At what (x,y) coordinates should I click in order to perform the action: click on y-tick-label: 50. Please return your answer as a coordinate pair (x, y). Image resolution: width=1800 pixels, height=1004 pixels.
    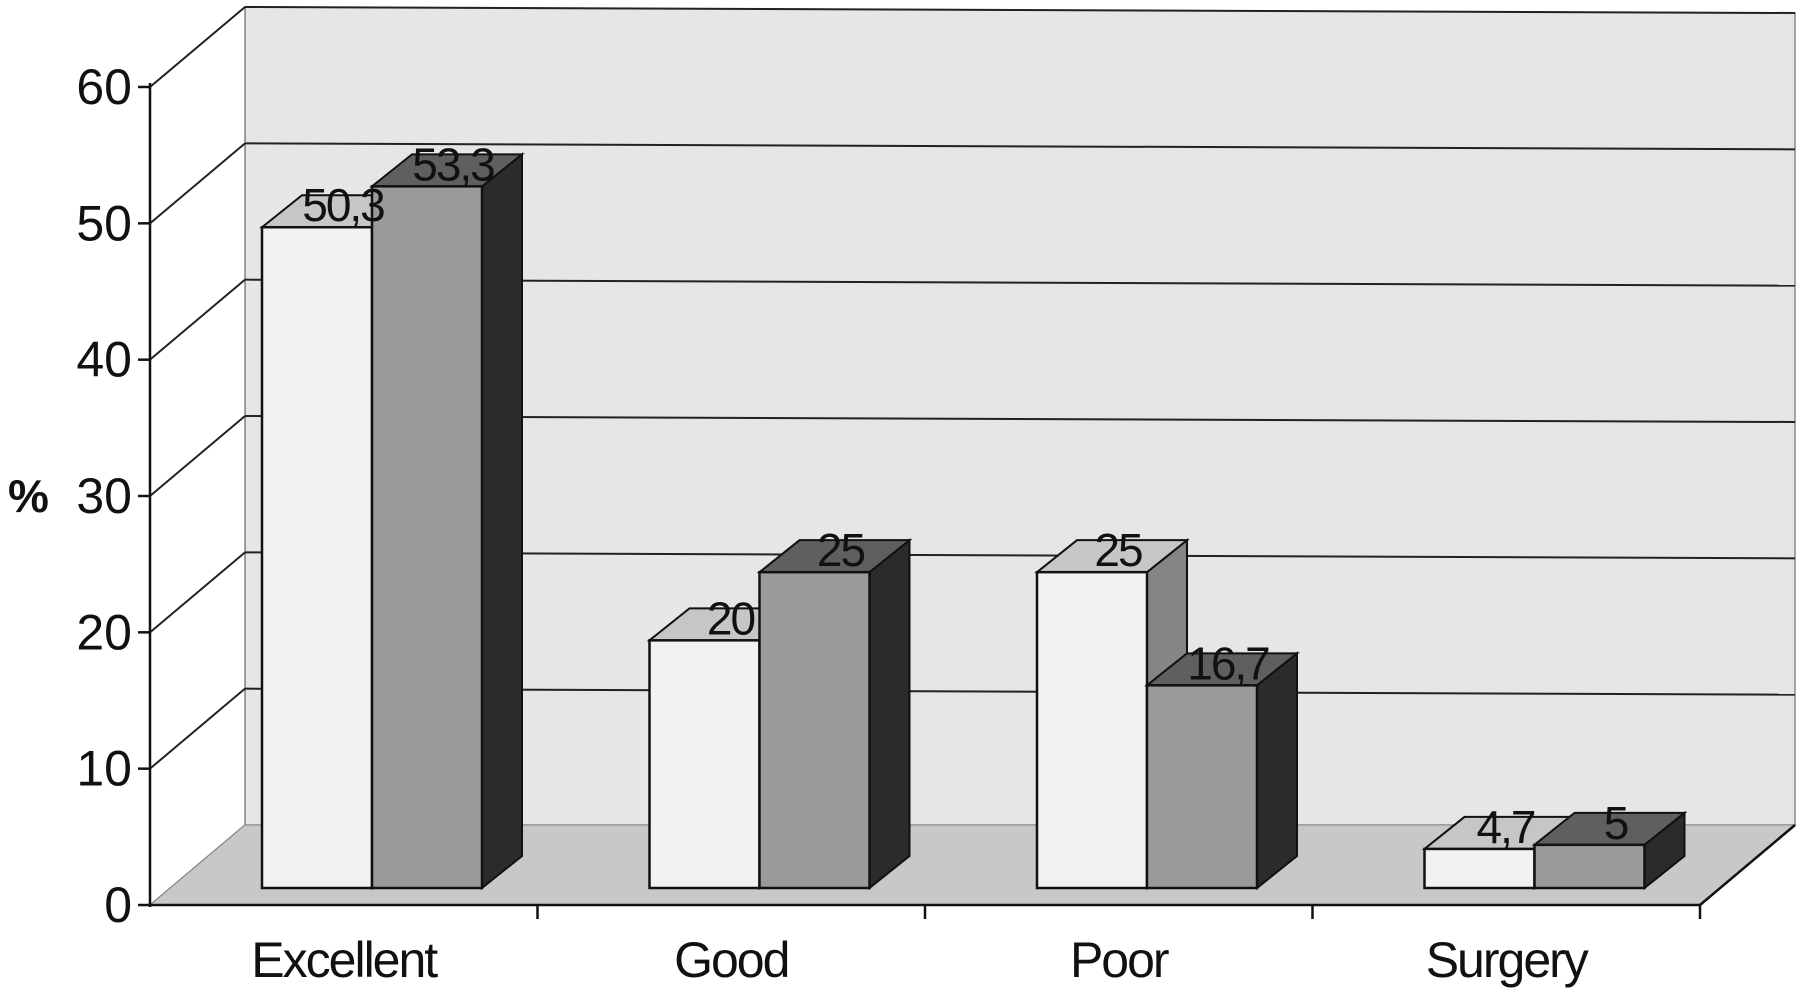
    Looking at the image, I should click on (104, 223).